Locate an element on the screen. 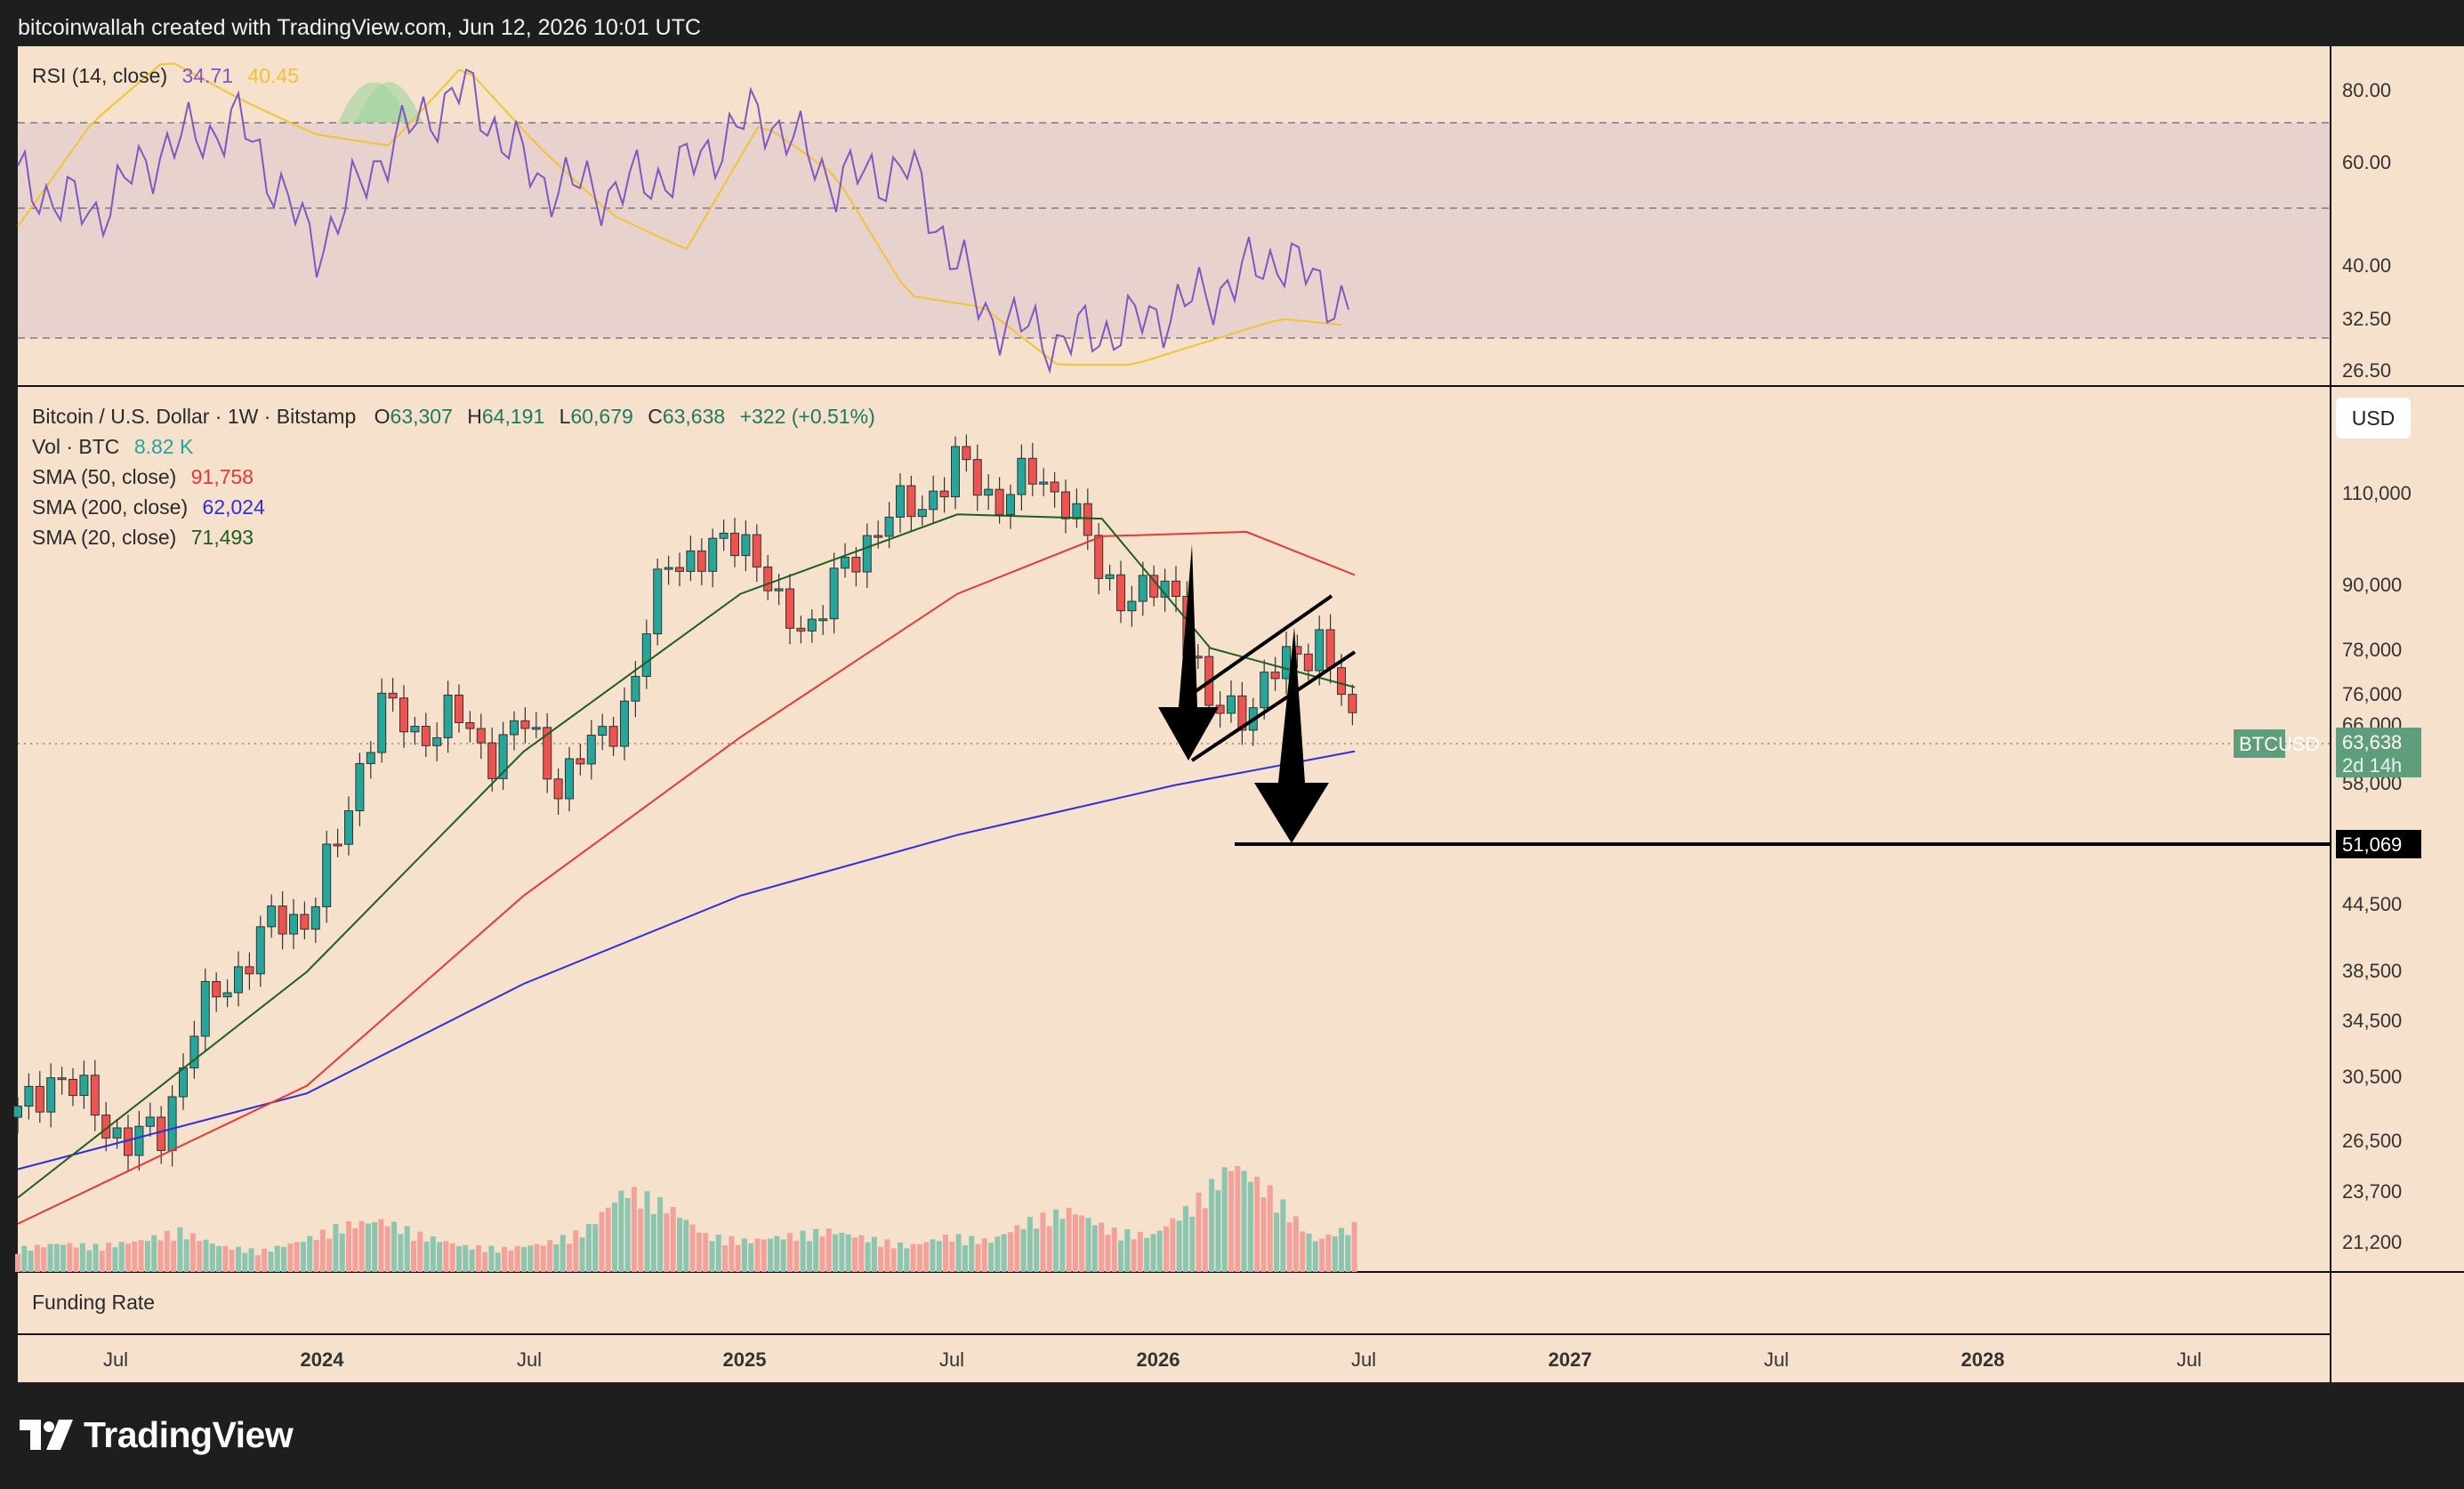  tradingview-logo-icon is located at coordinates (47, 1435).